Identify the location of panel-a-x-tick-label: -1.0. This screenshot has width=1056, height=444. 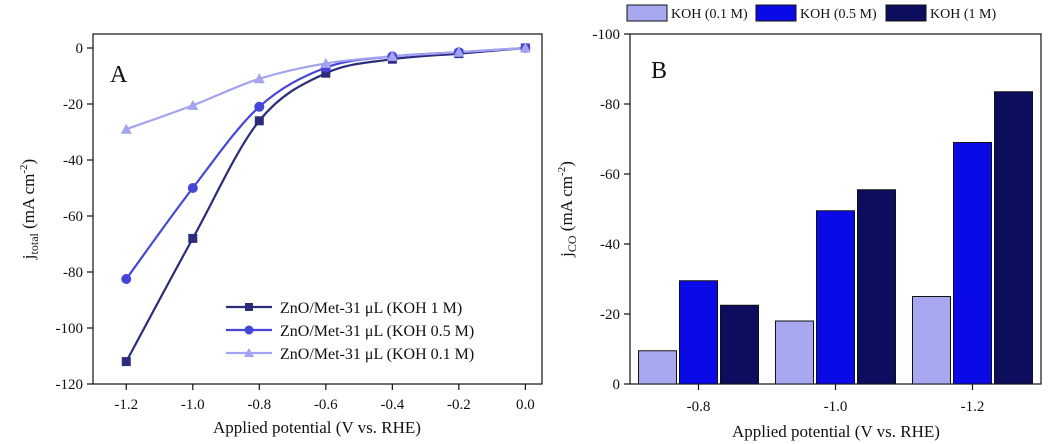
(193, 405).